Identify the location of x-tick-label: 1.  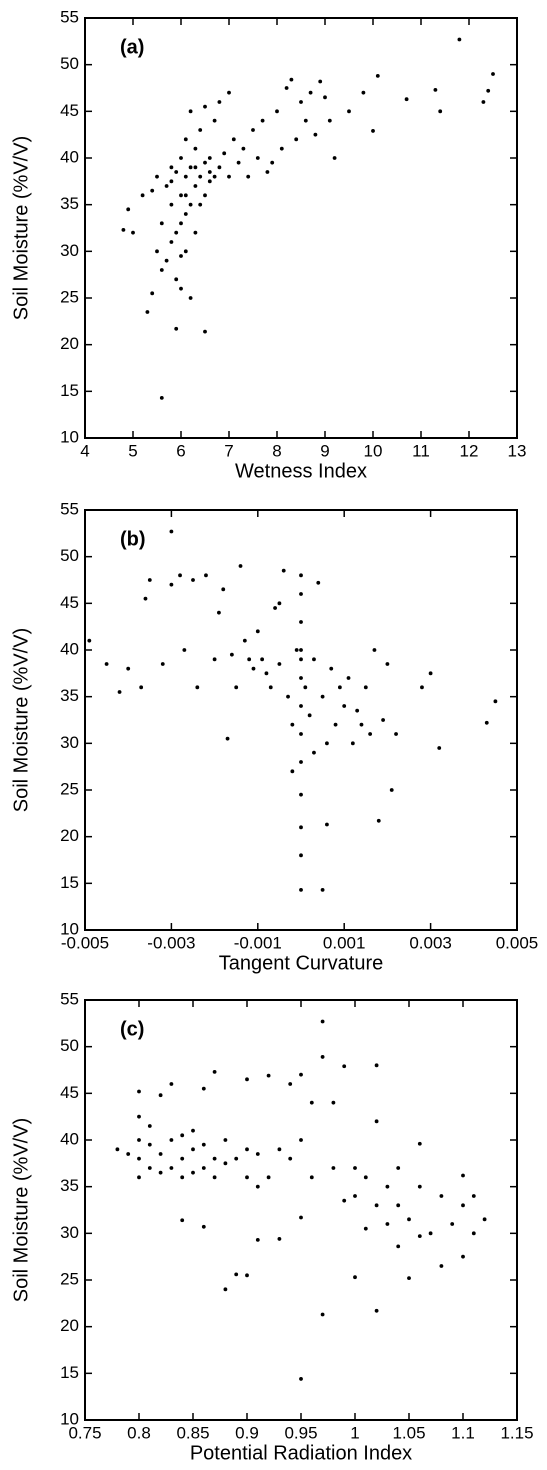
(354, 1432).